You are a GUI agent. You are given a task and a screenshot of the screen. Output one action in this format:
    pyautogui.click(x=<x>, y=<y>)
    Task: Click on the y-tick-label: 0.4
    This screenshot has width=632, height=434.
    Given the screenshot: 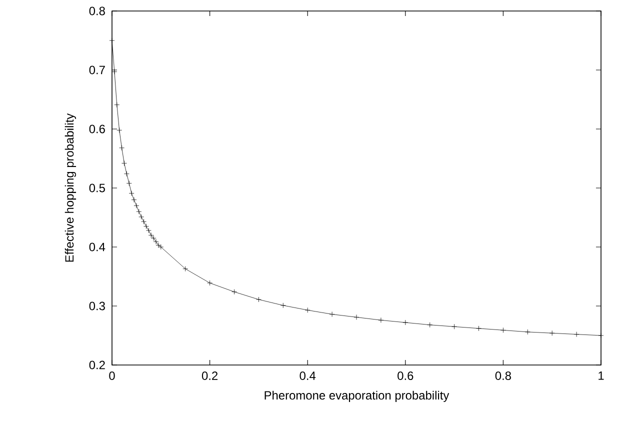 What is the action you would take?
    pyautogui.click(x=97, y=247)
    